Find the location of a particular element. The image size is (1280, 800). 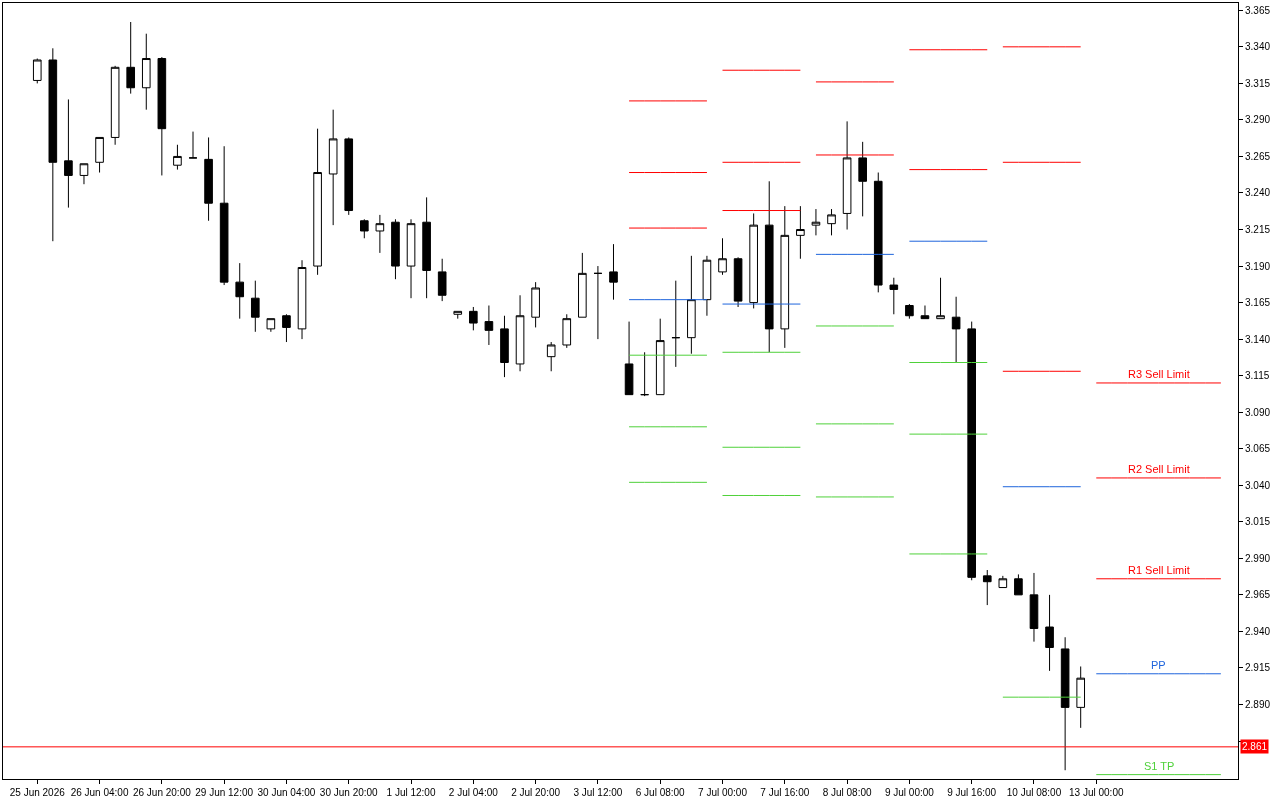

x-tick-label: 10 Jul 08:00 is located at coordinates (1034, 792).